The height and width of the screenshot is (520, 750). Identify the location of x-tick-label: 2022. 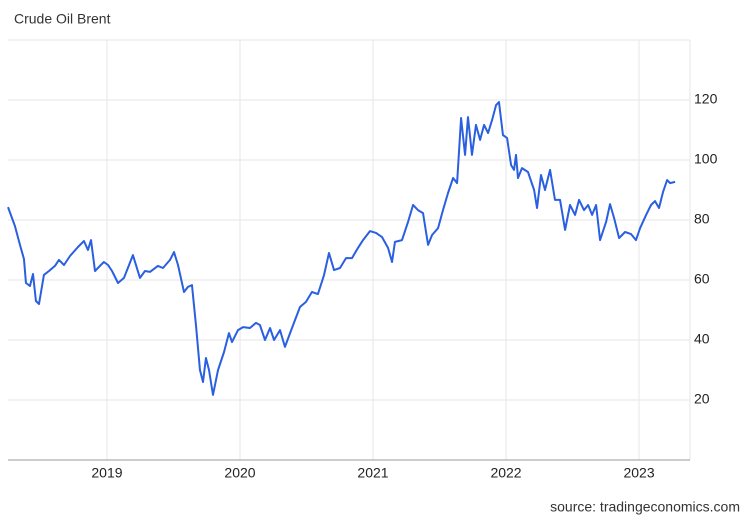
(505, 473).